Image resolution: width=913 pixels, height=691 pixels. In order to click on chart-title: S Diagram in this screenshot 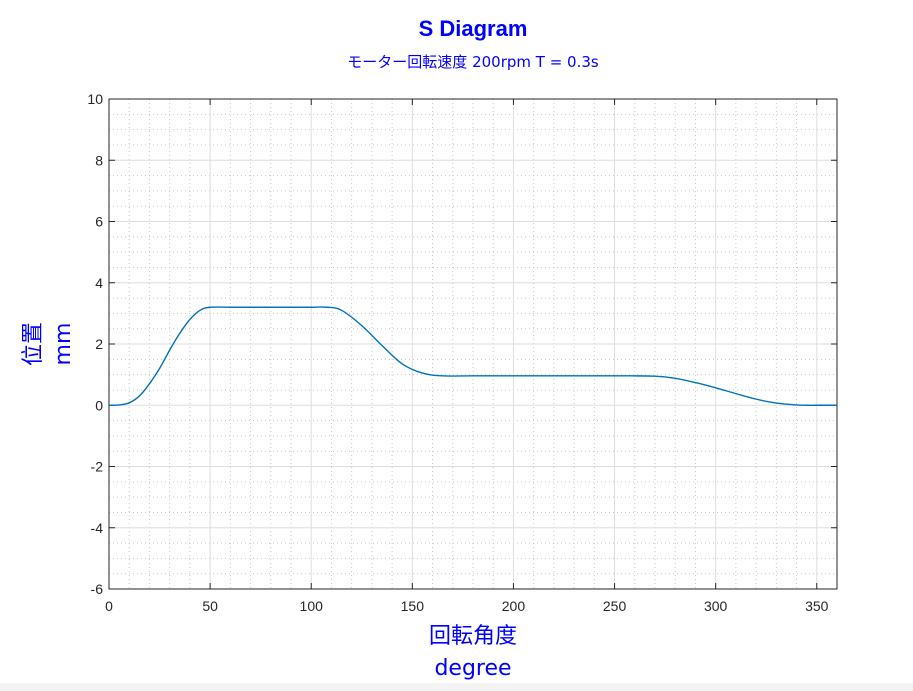, I will do `click(473, 28)`.